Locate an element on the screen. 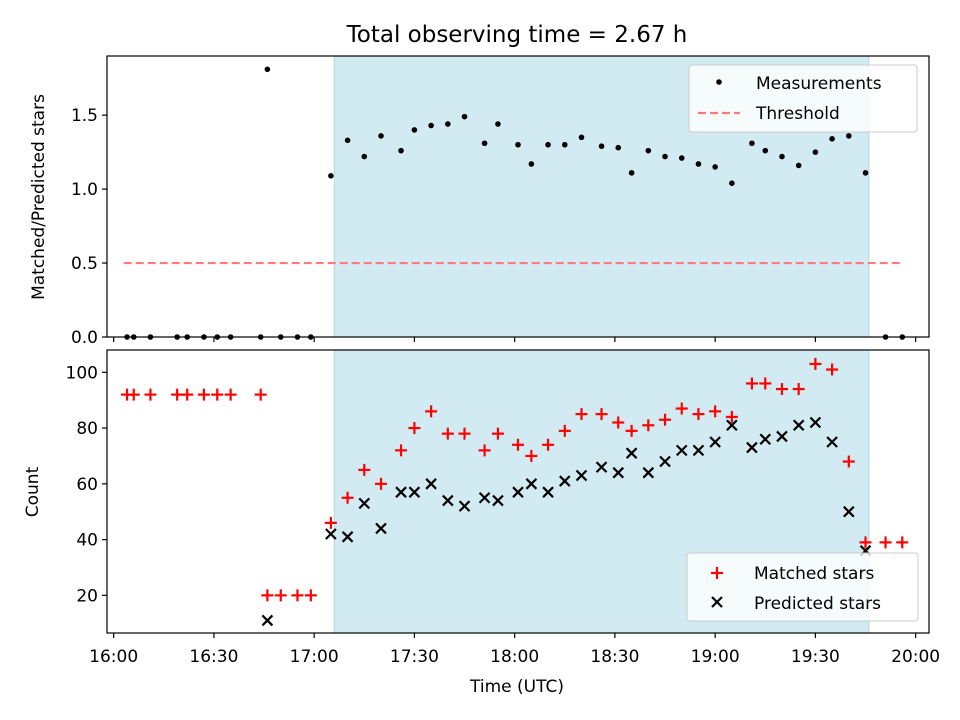 The height and width of the screenshot is (720, 960). legend-threshold-label: Threshold is located at coordinates (797, 114).